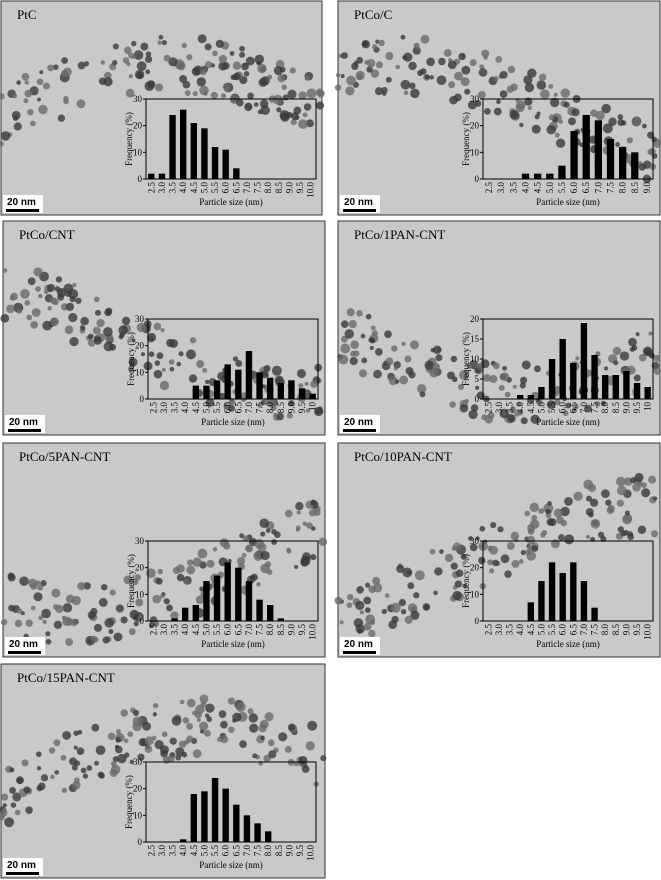 This screenshot has height=880, width=661. I want to click on scale-bar-label: 20 nm, so click(358, 644).